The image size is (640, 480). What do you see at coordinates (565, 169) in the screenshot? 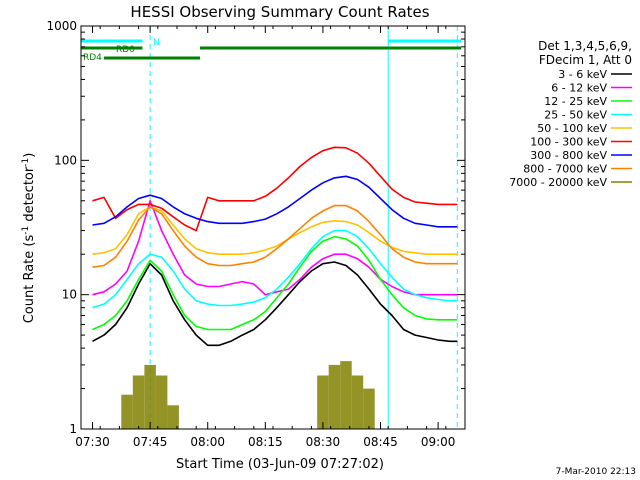
I see `legend-label: 800 - 7000 keV` at bounding box center [565, 169].